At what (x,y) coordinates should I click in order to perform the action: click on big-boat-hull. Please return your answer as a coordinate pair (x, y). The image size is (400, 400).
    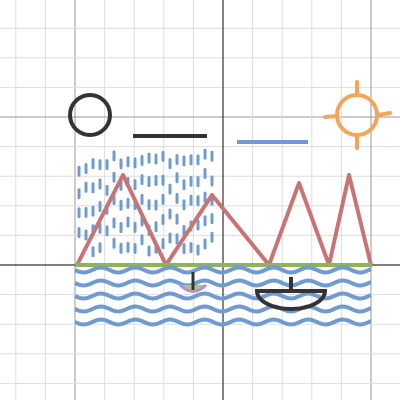
    Looking at the image, I should click on (291, 300).